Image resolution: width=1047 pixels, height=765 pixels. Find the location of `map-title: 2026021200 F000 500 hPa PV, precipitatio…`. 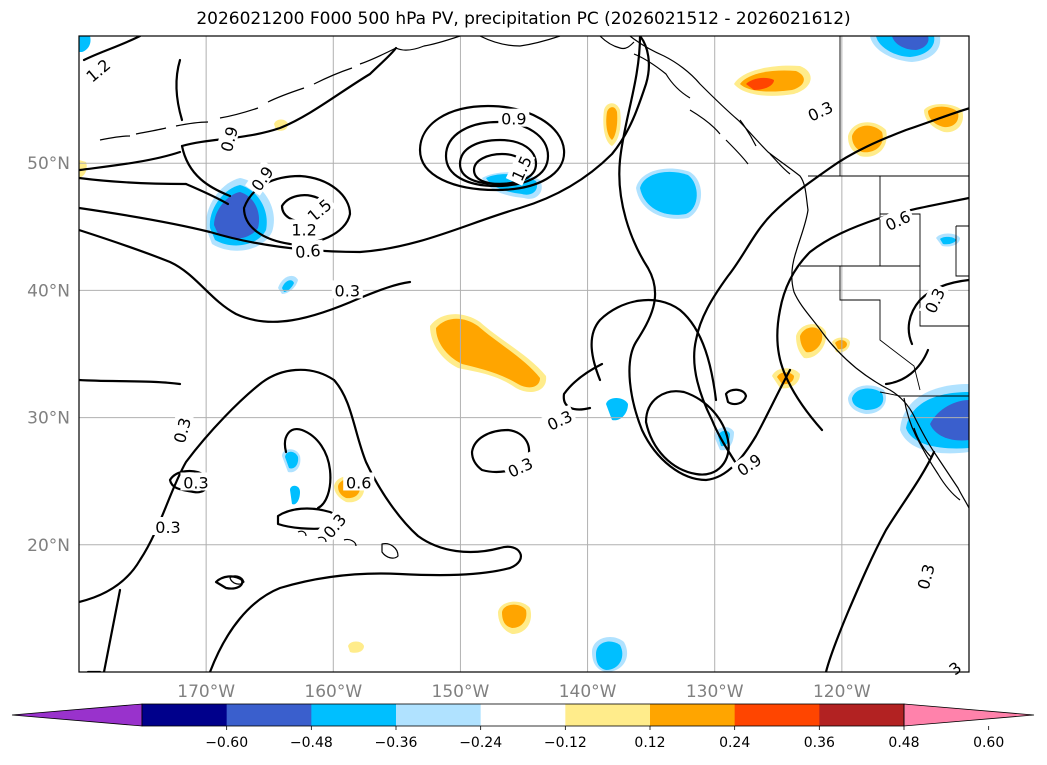

map-title: 2026021200 F000 500 hPa PV, precipitatio… is located at coordinates (523, 19).